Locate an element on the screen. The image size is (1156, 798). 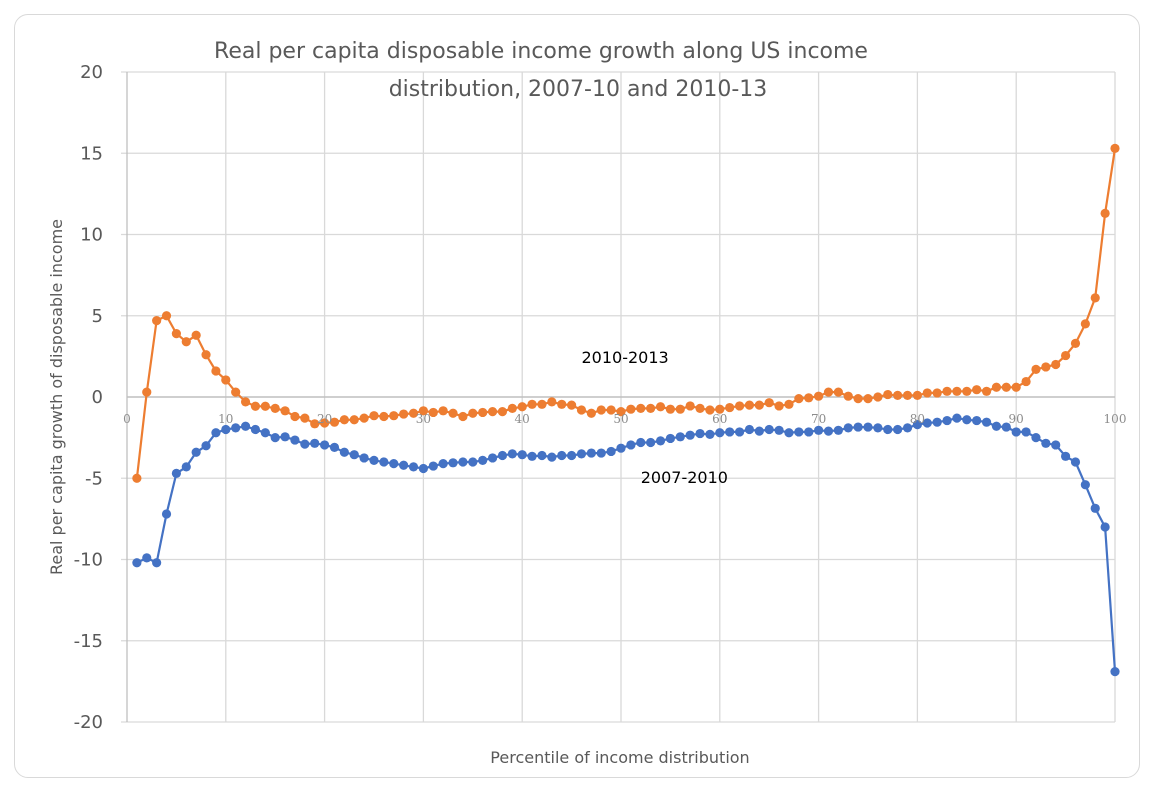
series-annotation: 2010-2013 is located at coordinates (624, 357).